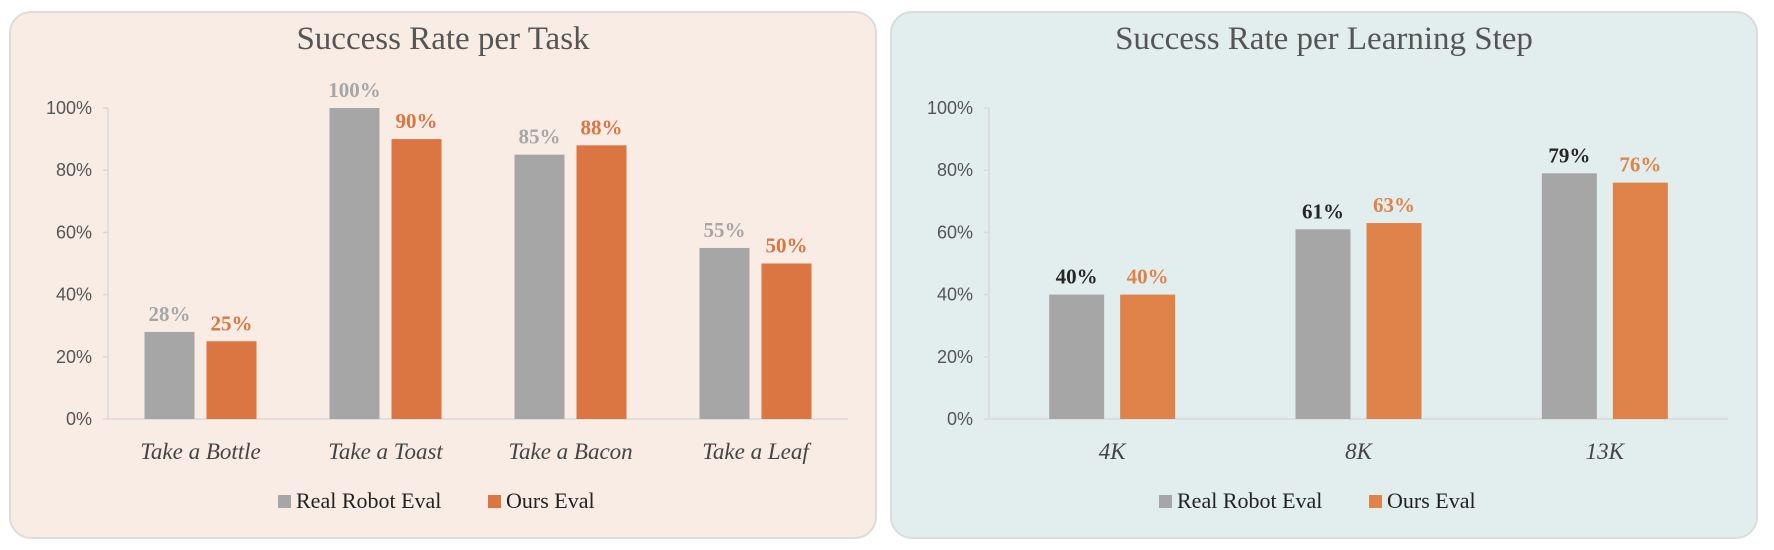 The height and width of the screenshot is (550, 1774). I want to click on data-label: 85%, so click(540, 137).